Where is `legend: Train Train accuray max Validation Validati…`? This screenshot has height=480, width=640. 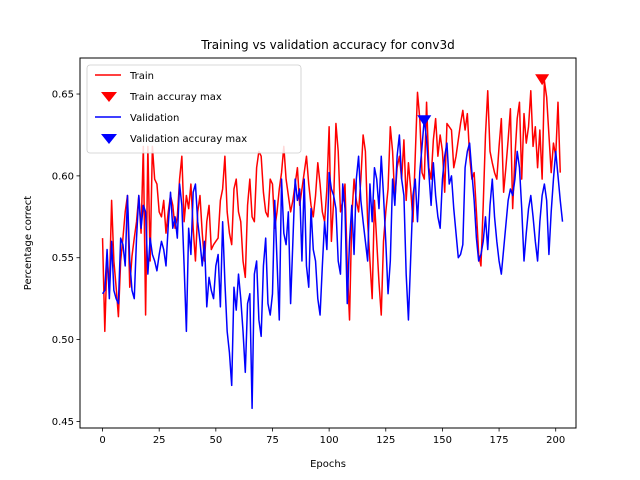
legend: Train Train accuray max Validation Validati… is located at coordinates (194, 109).